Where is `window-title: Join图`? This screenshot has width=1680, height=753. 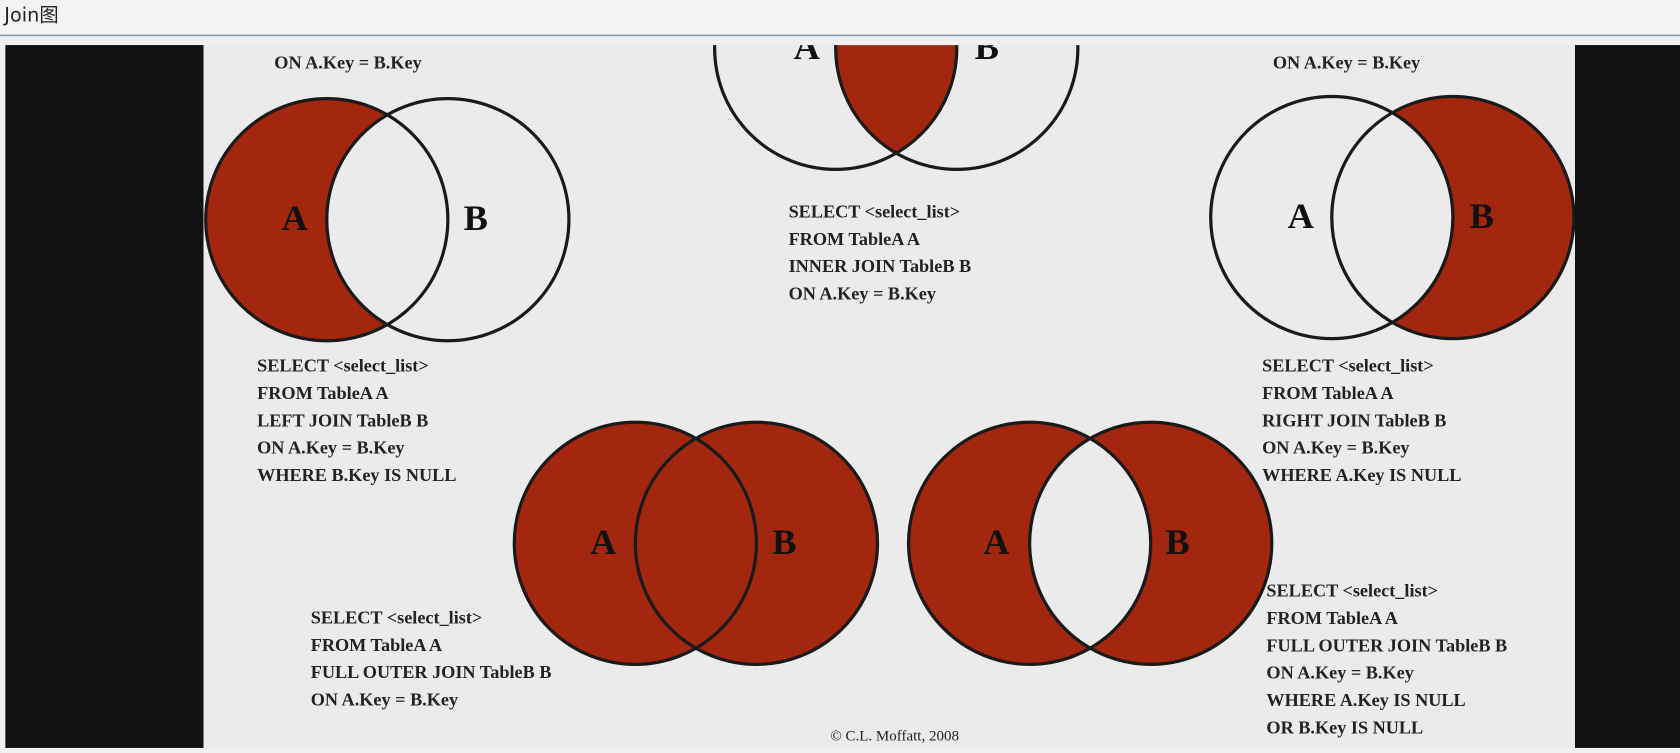 window-title: Join图 is located at coordinates (30, 15).